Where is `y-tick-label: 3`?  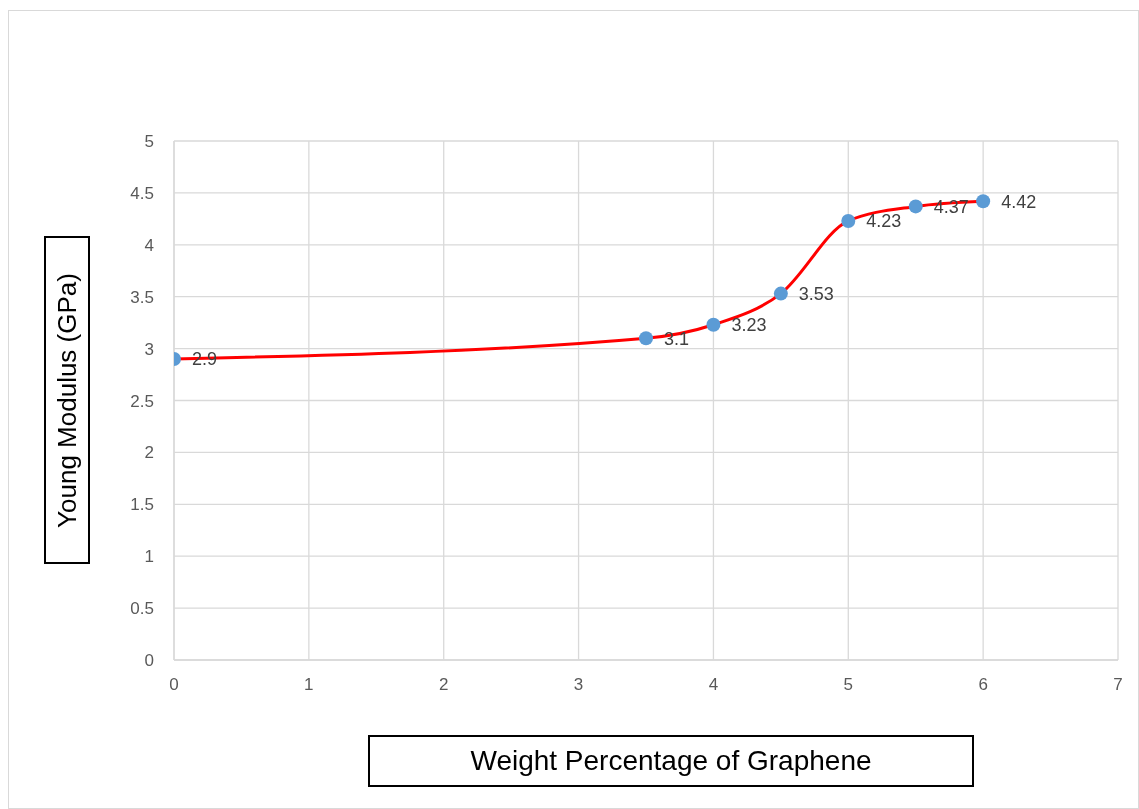 y-tick-label: 3 is located at coordinates (149, 349).